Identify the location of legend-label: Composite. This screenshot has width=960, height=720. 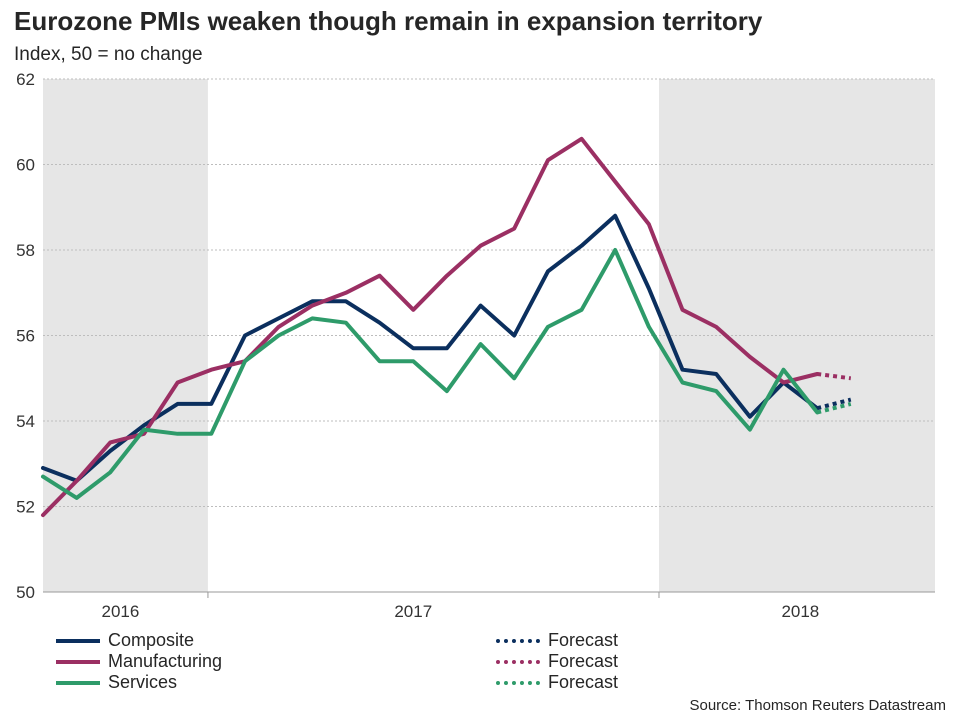
(151, 640).